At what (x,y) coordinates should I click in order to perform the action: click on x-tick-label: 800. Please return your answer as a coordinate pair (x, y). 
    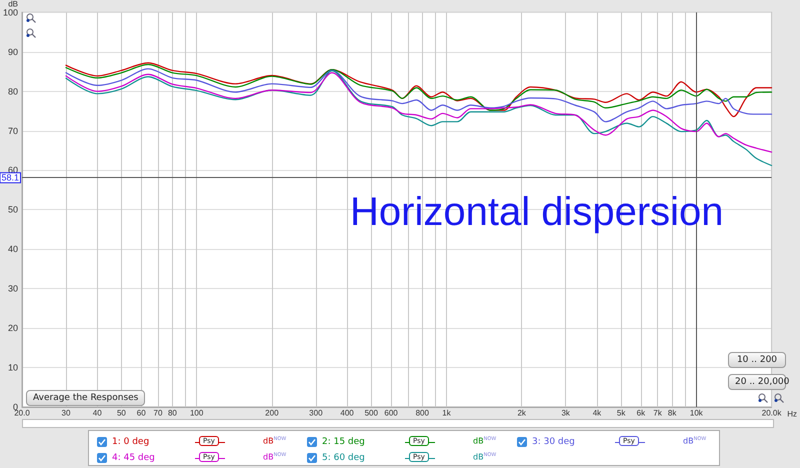
    Looking at the image, I should click on (423, 413).